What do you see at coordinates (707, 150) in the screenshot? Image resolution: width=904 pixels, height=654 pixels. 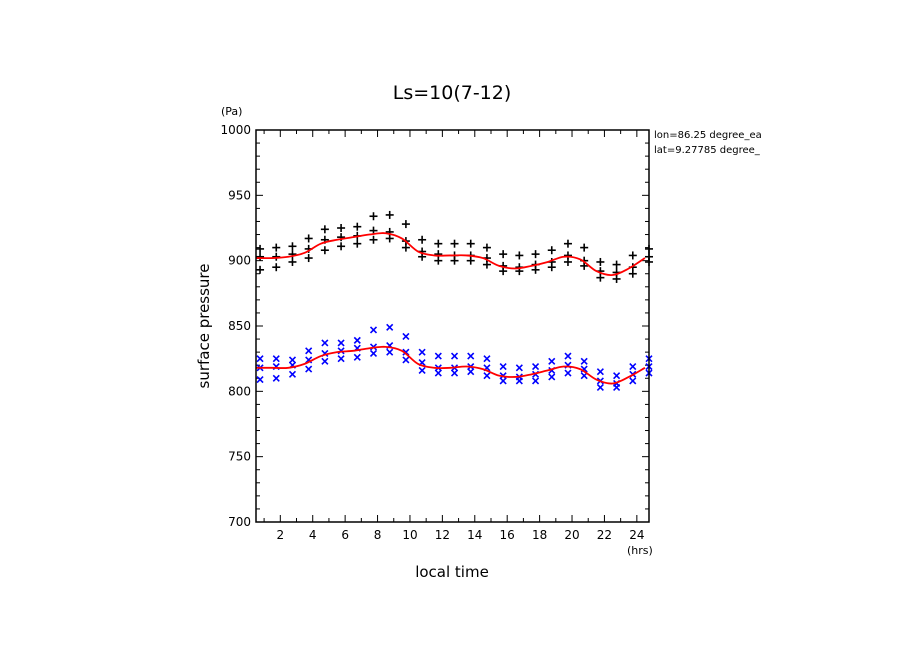 I see `latitude-annotation: lat=9.27785 degree_` at bounding box center [707, 150].